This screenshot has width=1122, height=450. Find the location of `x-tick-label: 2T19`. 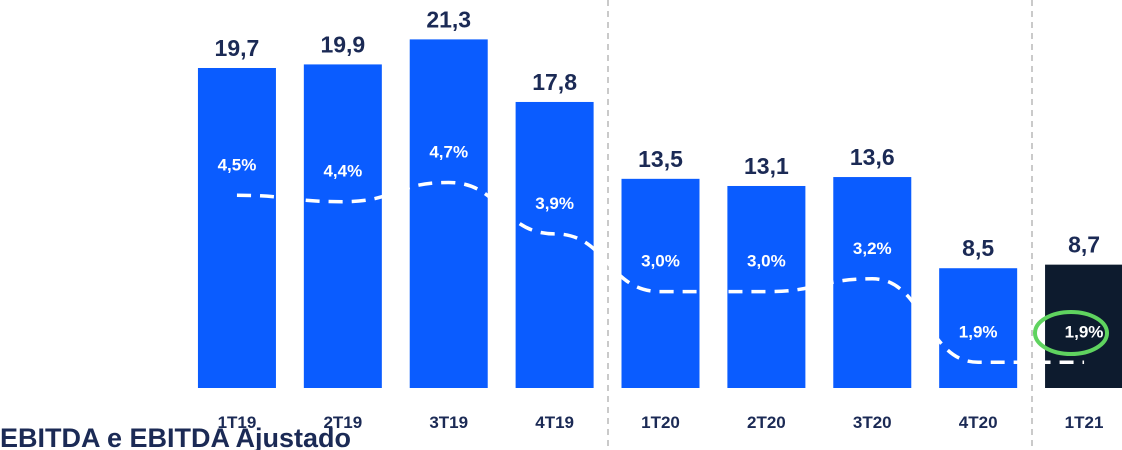

x-tick-label: 2T19 is located at coordinates (342, 422).